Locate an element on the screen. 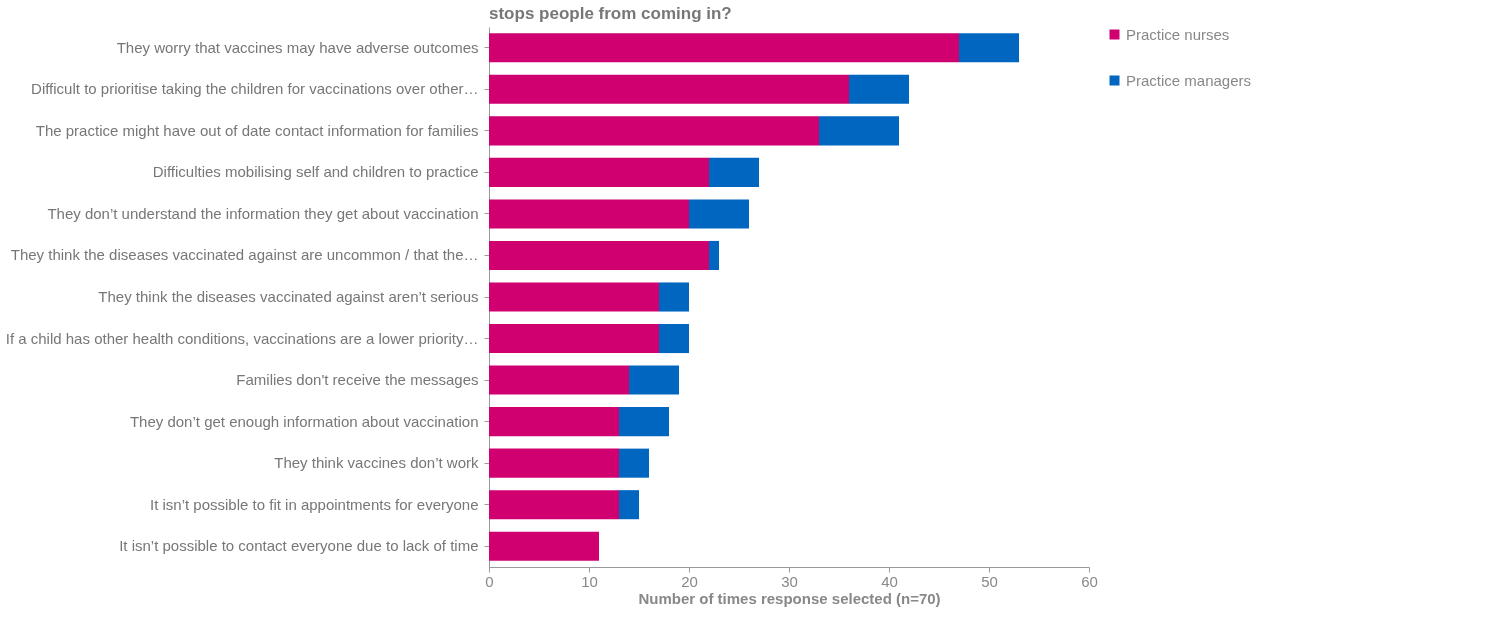  x-tick-label: 20 is located at coordinates (689, 581).